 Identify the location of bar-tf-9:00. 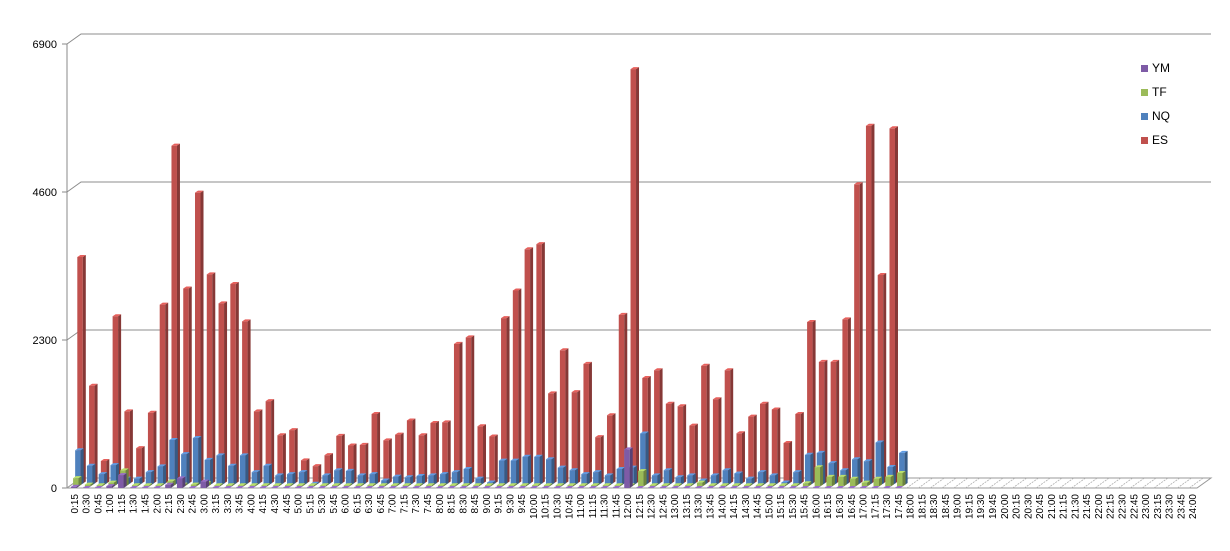
(489, 485).